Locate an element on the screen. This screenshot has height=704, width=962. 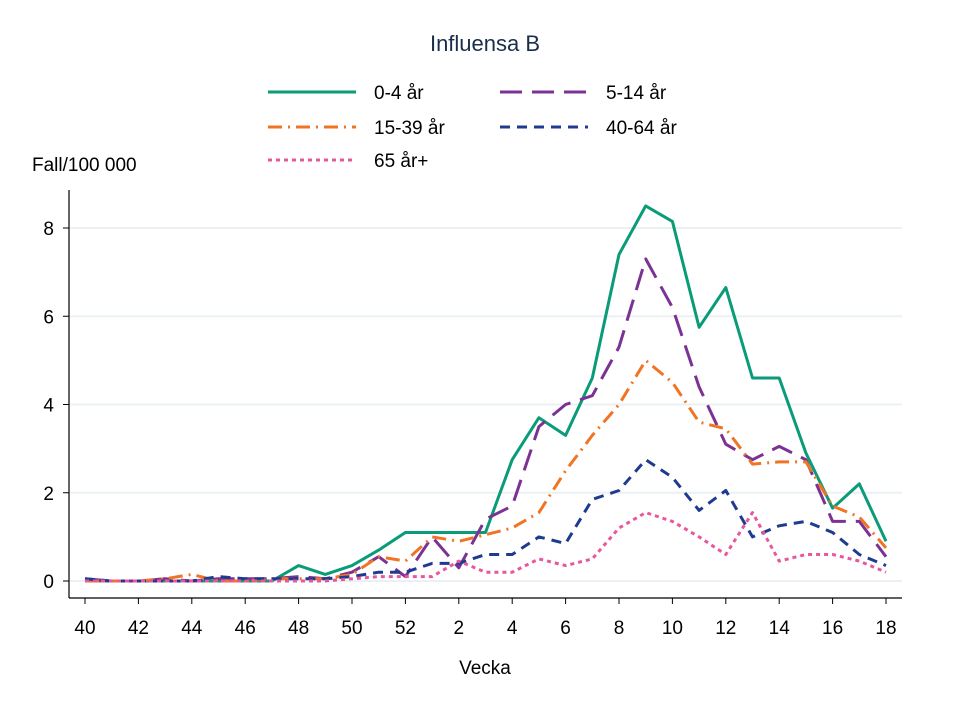
y-tick-label: 2 is located at coordinates (48, 494).